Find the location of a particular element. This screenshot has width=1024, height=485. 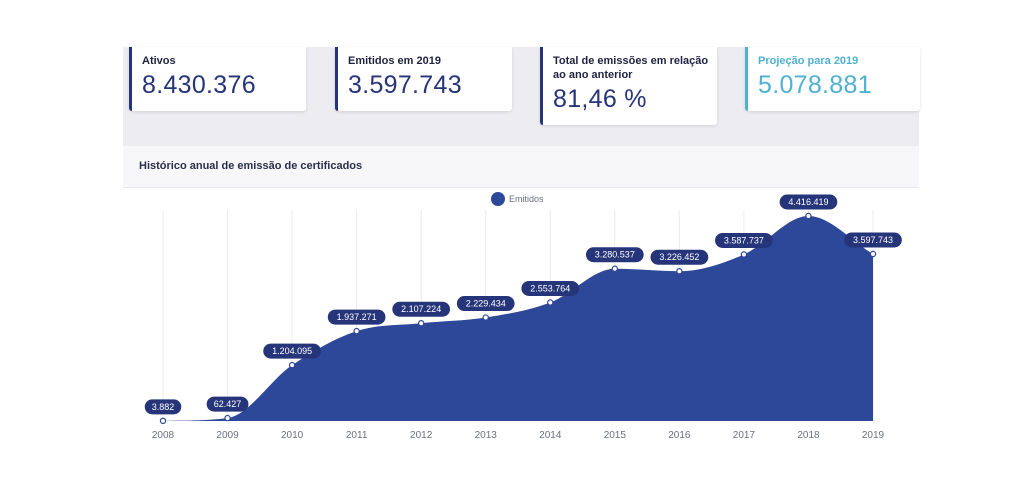

data-label-text: 62.427 is located at coordinates (228, 404).